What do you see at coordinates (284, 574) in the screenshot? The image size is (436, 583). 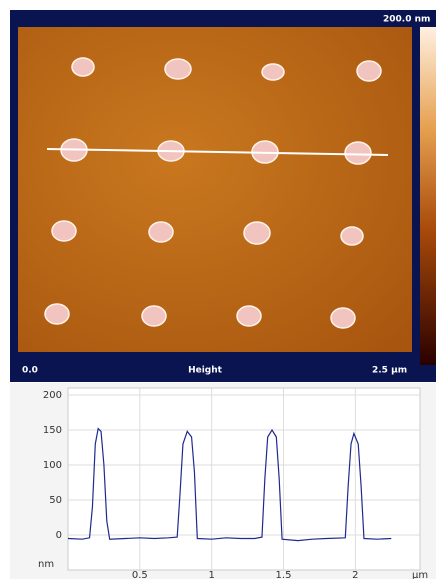 I see `x-tick-label: 1.5` at bounding box center [284, 574].